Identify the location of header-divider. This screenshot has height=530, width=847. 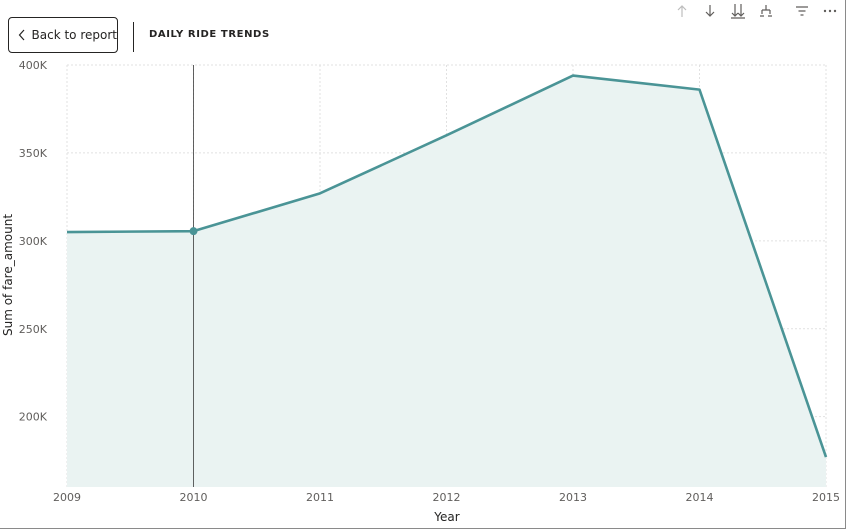
(133, 37).